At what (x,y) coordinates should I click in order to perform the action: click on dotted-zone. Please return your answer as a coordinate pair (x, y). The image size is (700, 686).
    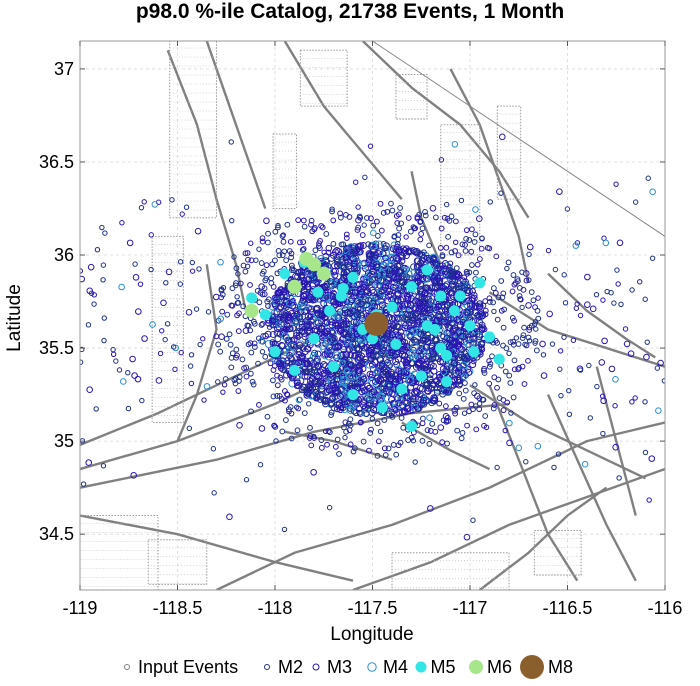
    Looking at the image, I should click on (450, 571).